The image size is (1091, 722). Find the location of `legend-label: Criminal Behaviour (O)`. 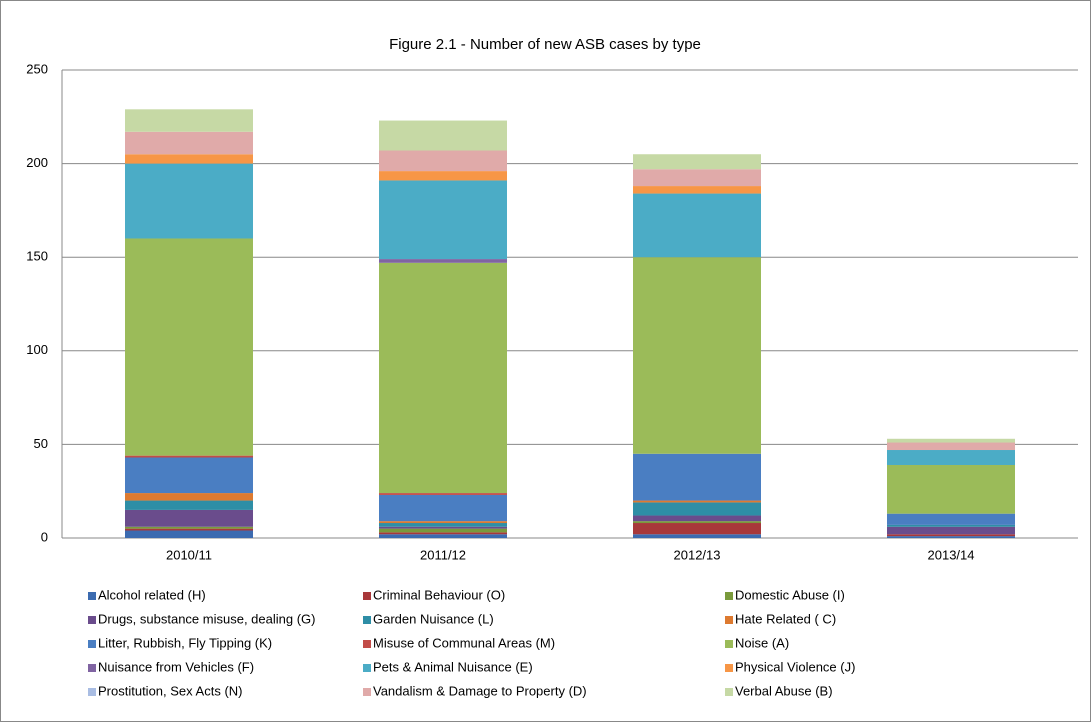

legend-label: Criminal Behaviour (O) is located at coordinates (439, 594).